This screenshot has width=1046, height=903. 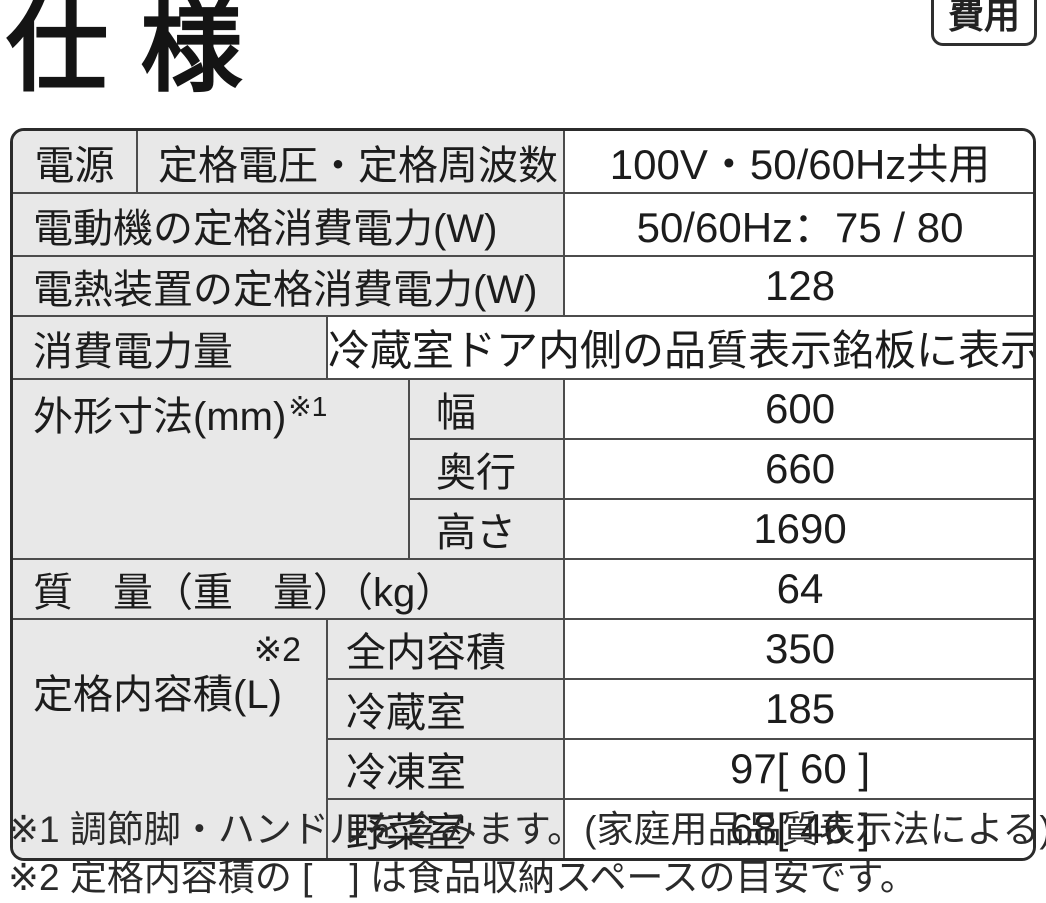 I want to click on dimensions-note-ref: ※1, so click(x=308, y=406).